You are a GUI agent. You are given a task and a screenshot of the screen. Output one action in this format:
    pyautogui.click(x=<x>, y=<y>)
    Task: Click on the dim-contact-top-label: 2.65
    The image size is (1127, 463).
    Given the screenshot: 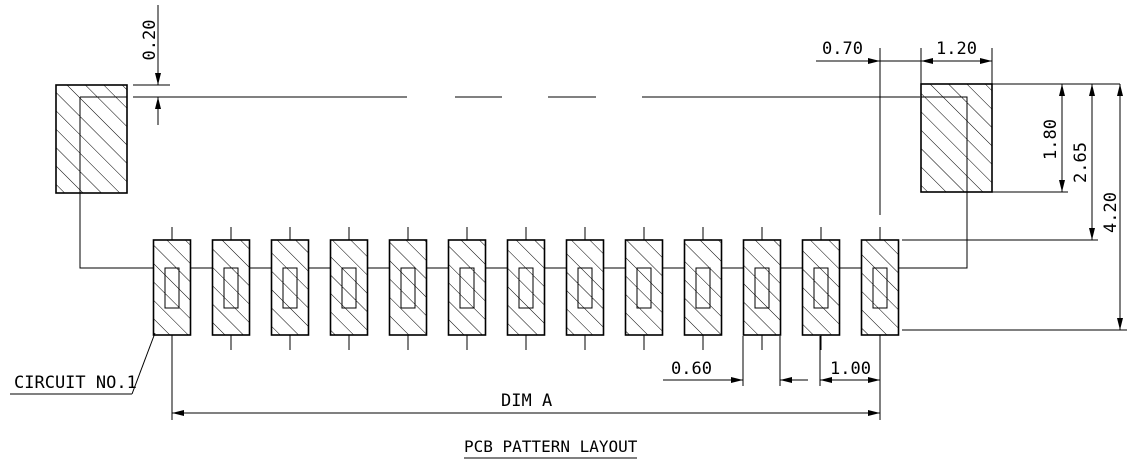 What is the action you would take?
    pyautogui.click(x=1081, y=162)
    